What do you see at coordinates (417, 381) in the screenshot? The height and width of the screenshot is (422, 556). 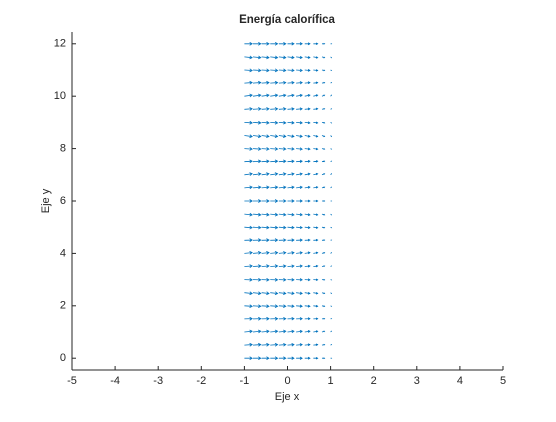 I see `x-tick-label: 3` at bounding box center [417, 381].